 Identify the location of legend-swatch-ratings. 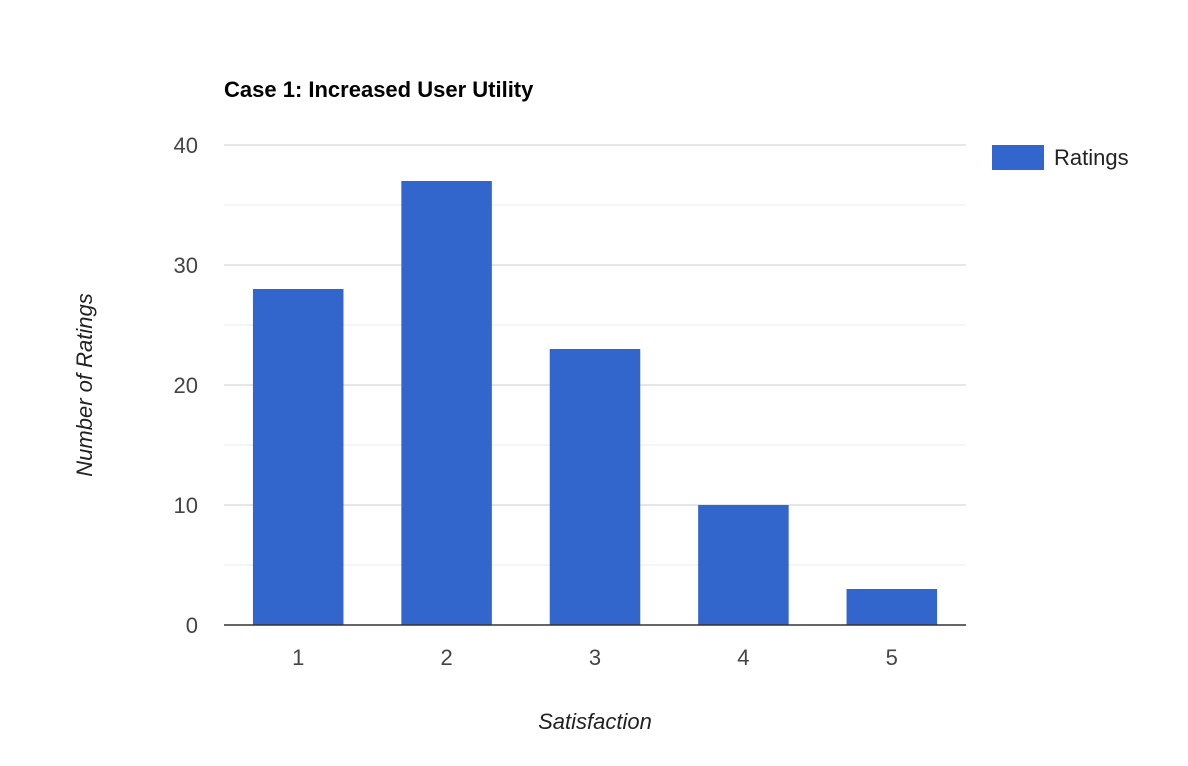
(1018, 157).